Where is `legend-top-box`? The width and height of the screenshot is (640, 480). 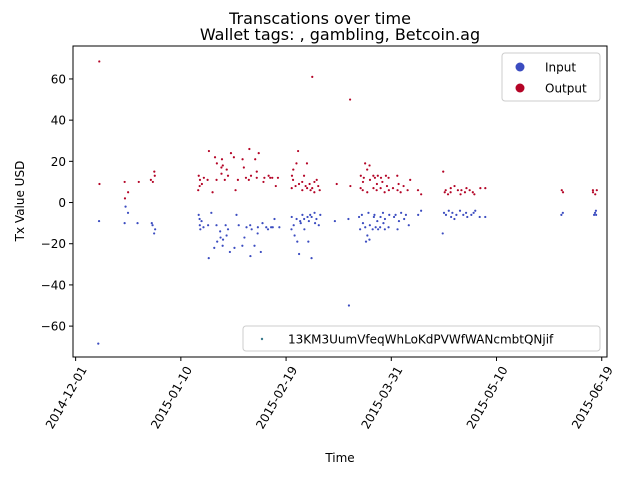 legend-top-box is located at coordinates (551, 77).